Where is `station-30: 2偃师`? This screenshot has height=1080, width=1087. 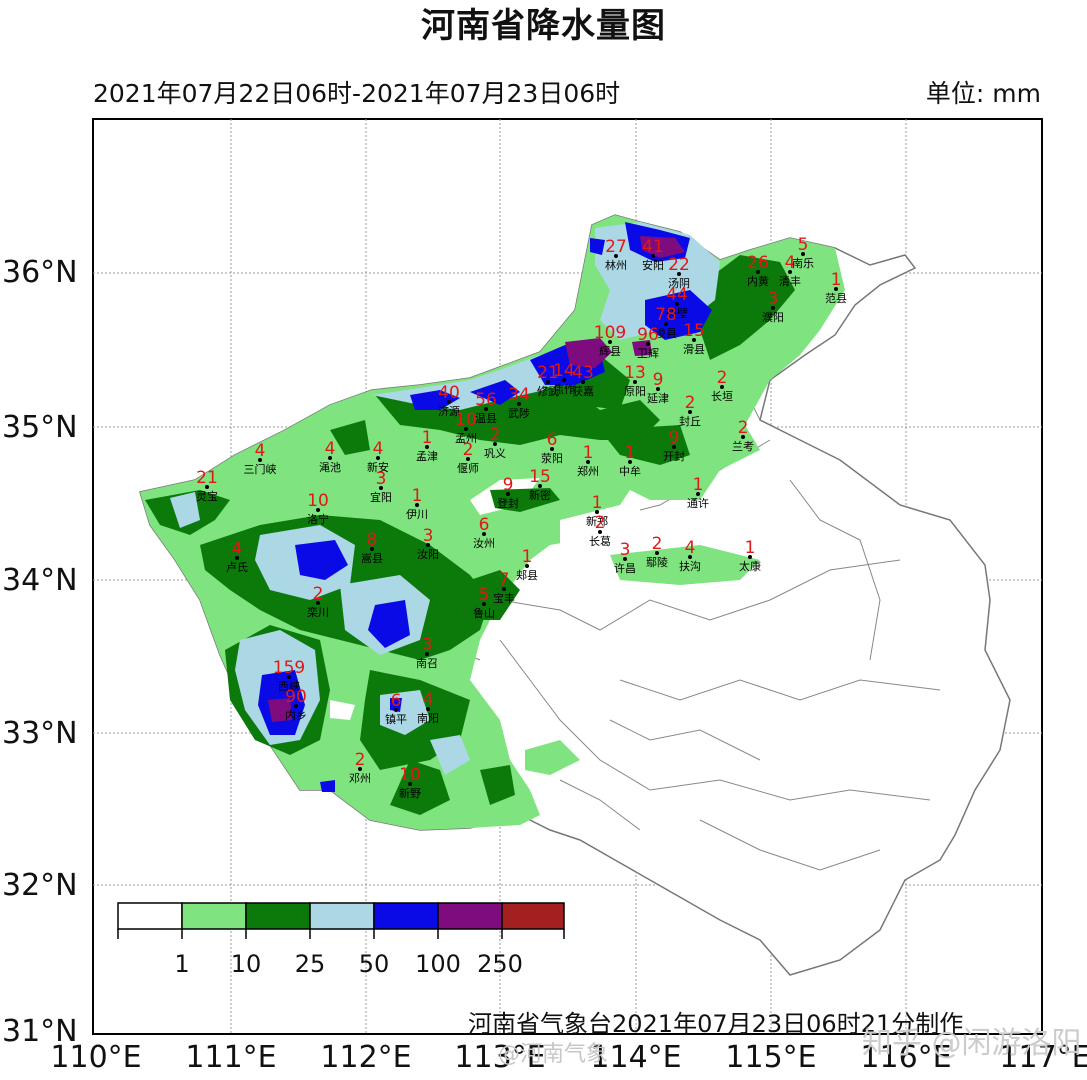 station-30: 2偃师 is located at coordinates (468, 457).